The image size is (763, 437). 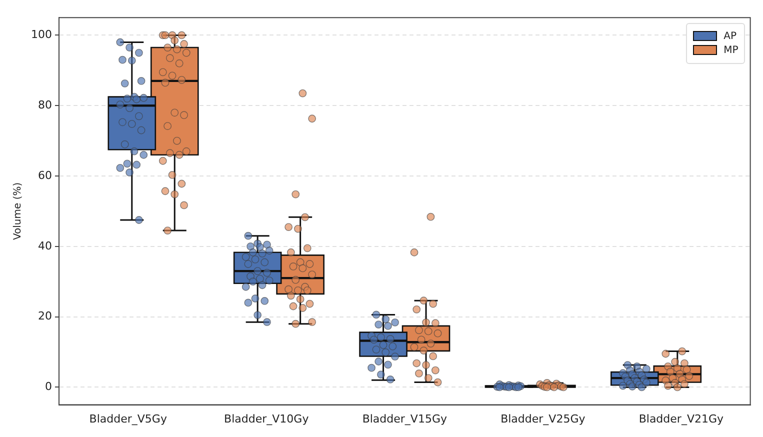 I want to click on y-tick-label: 60, so click(x=45, y=175).